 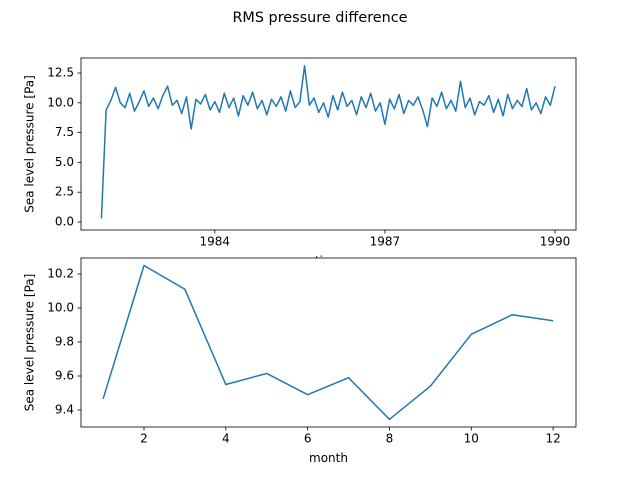 I want to click on y-tick-label: 10.2, so click(x=60, y=273).